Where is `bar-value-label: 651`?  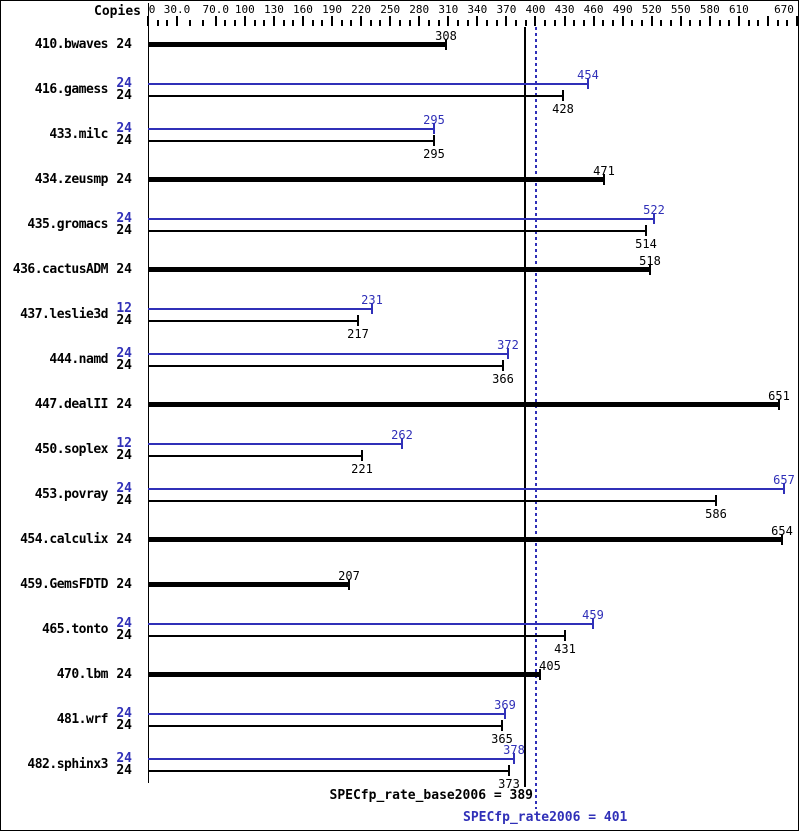
bar-value-label: 651 is located at coordinates (779, 395).